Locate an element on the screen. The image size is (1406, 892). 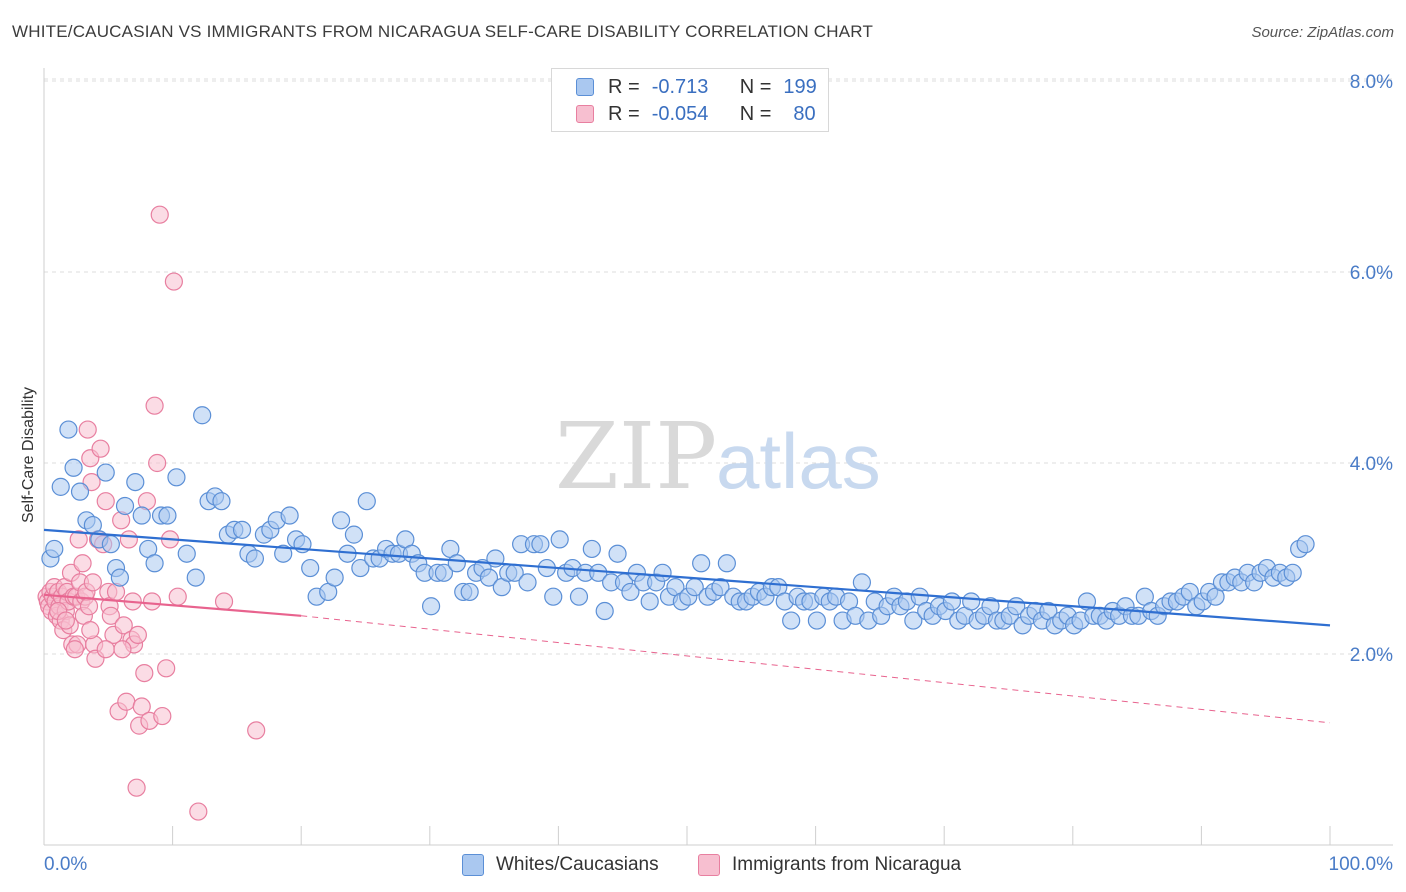
x-tick-labels: 0.0% 100.0% is located at coordinates (718, 864).